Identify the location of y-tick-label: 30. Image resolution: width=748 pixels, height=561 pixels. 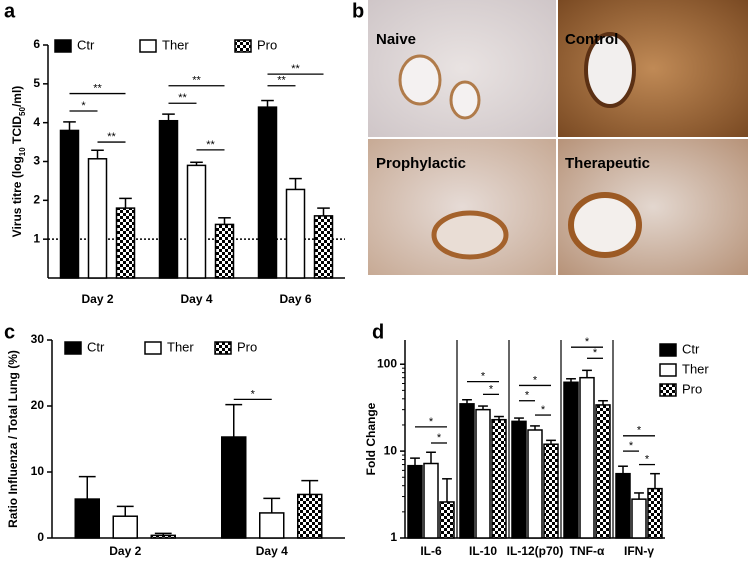
(38, 339).